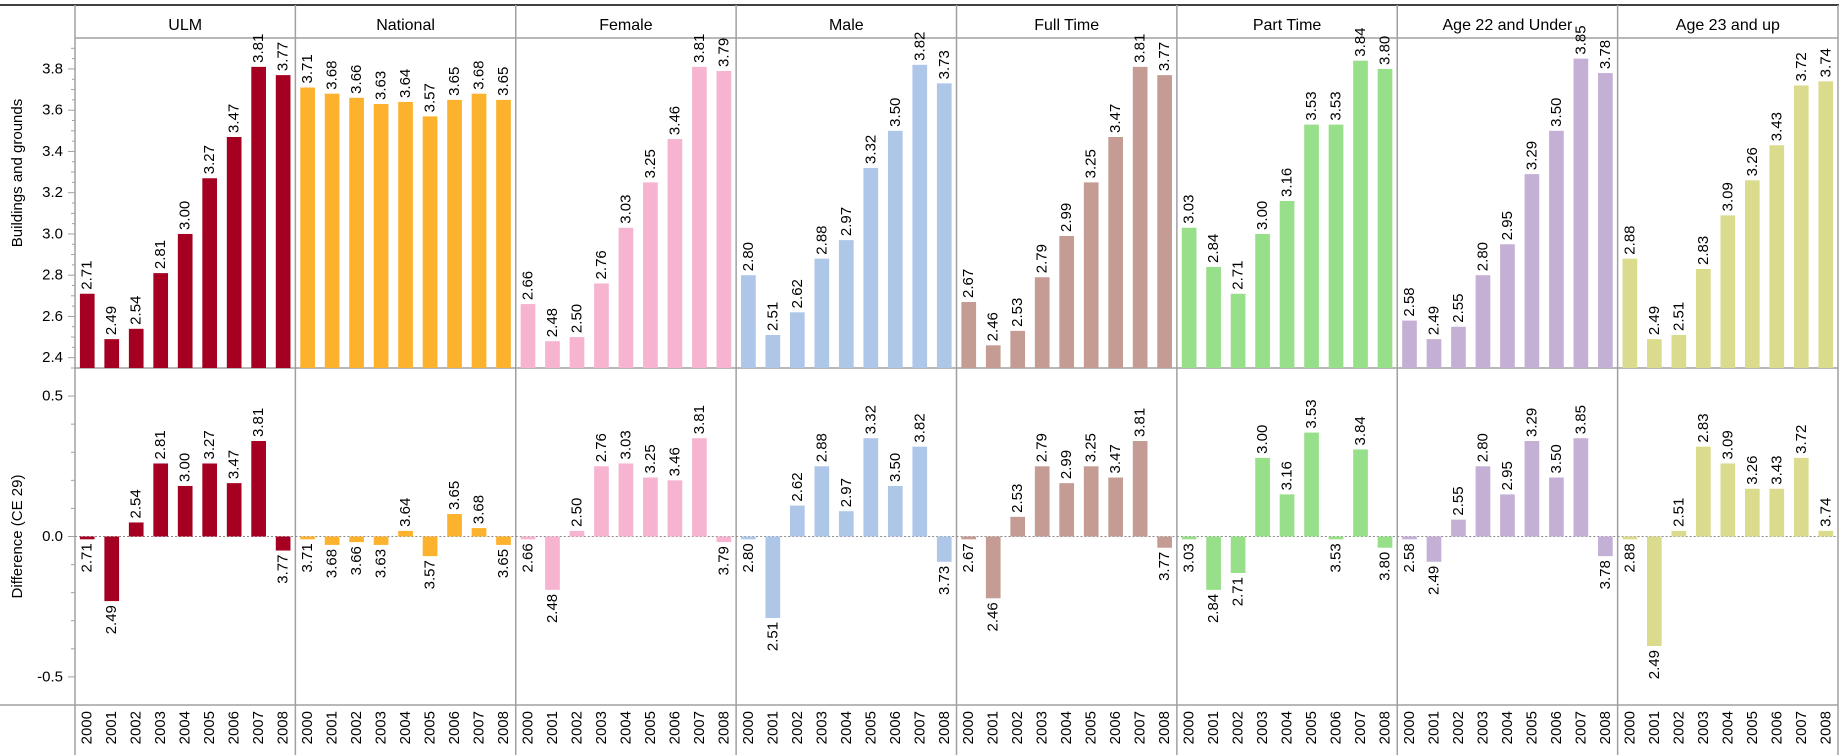 This screenshot has height=755, width=1839. What do you see at coordinates (1605, 54) in the screenshot?
I see `top-bar-label: 3.78` at bounding box center [1605, 54].